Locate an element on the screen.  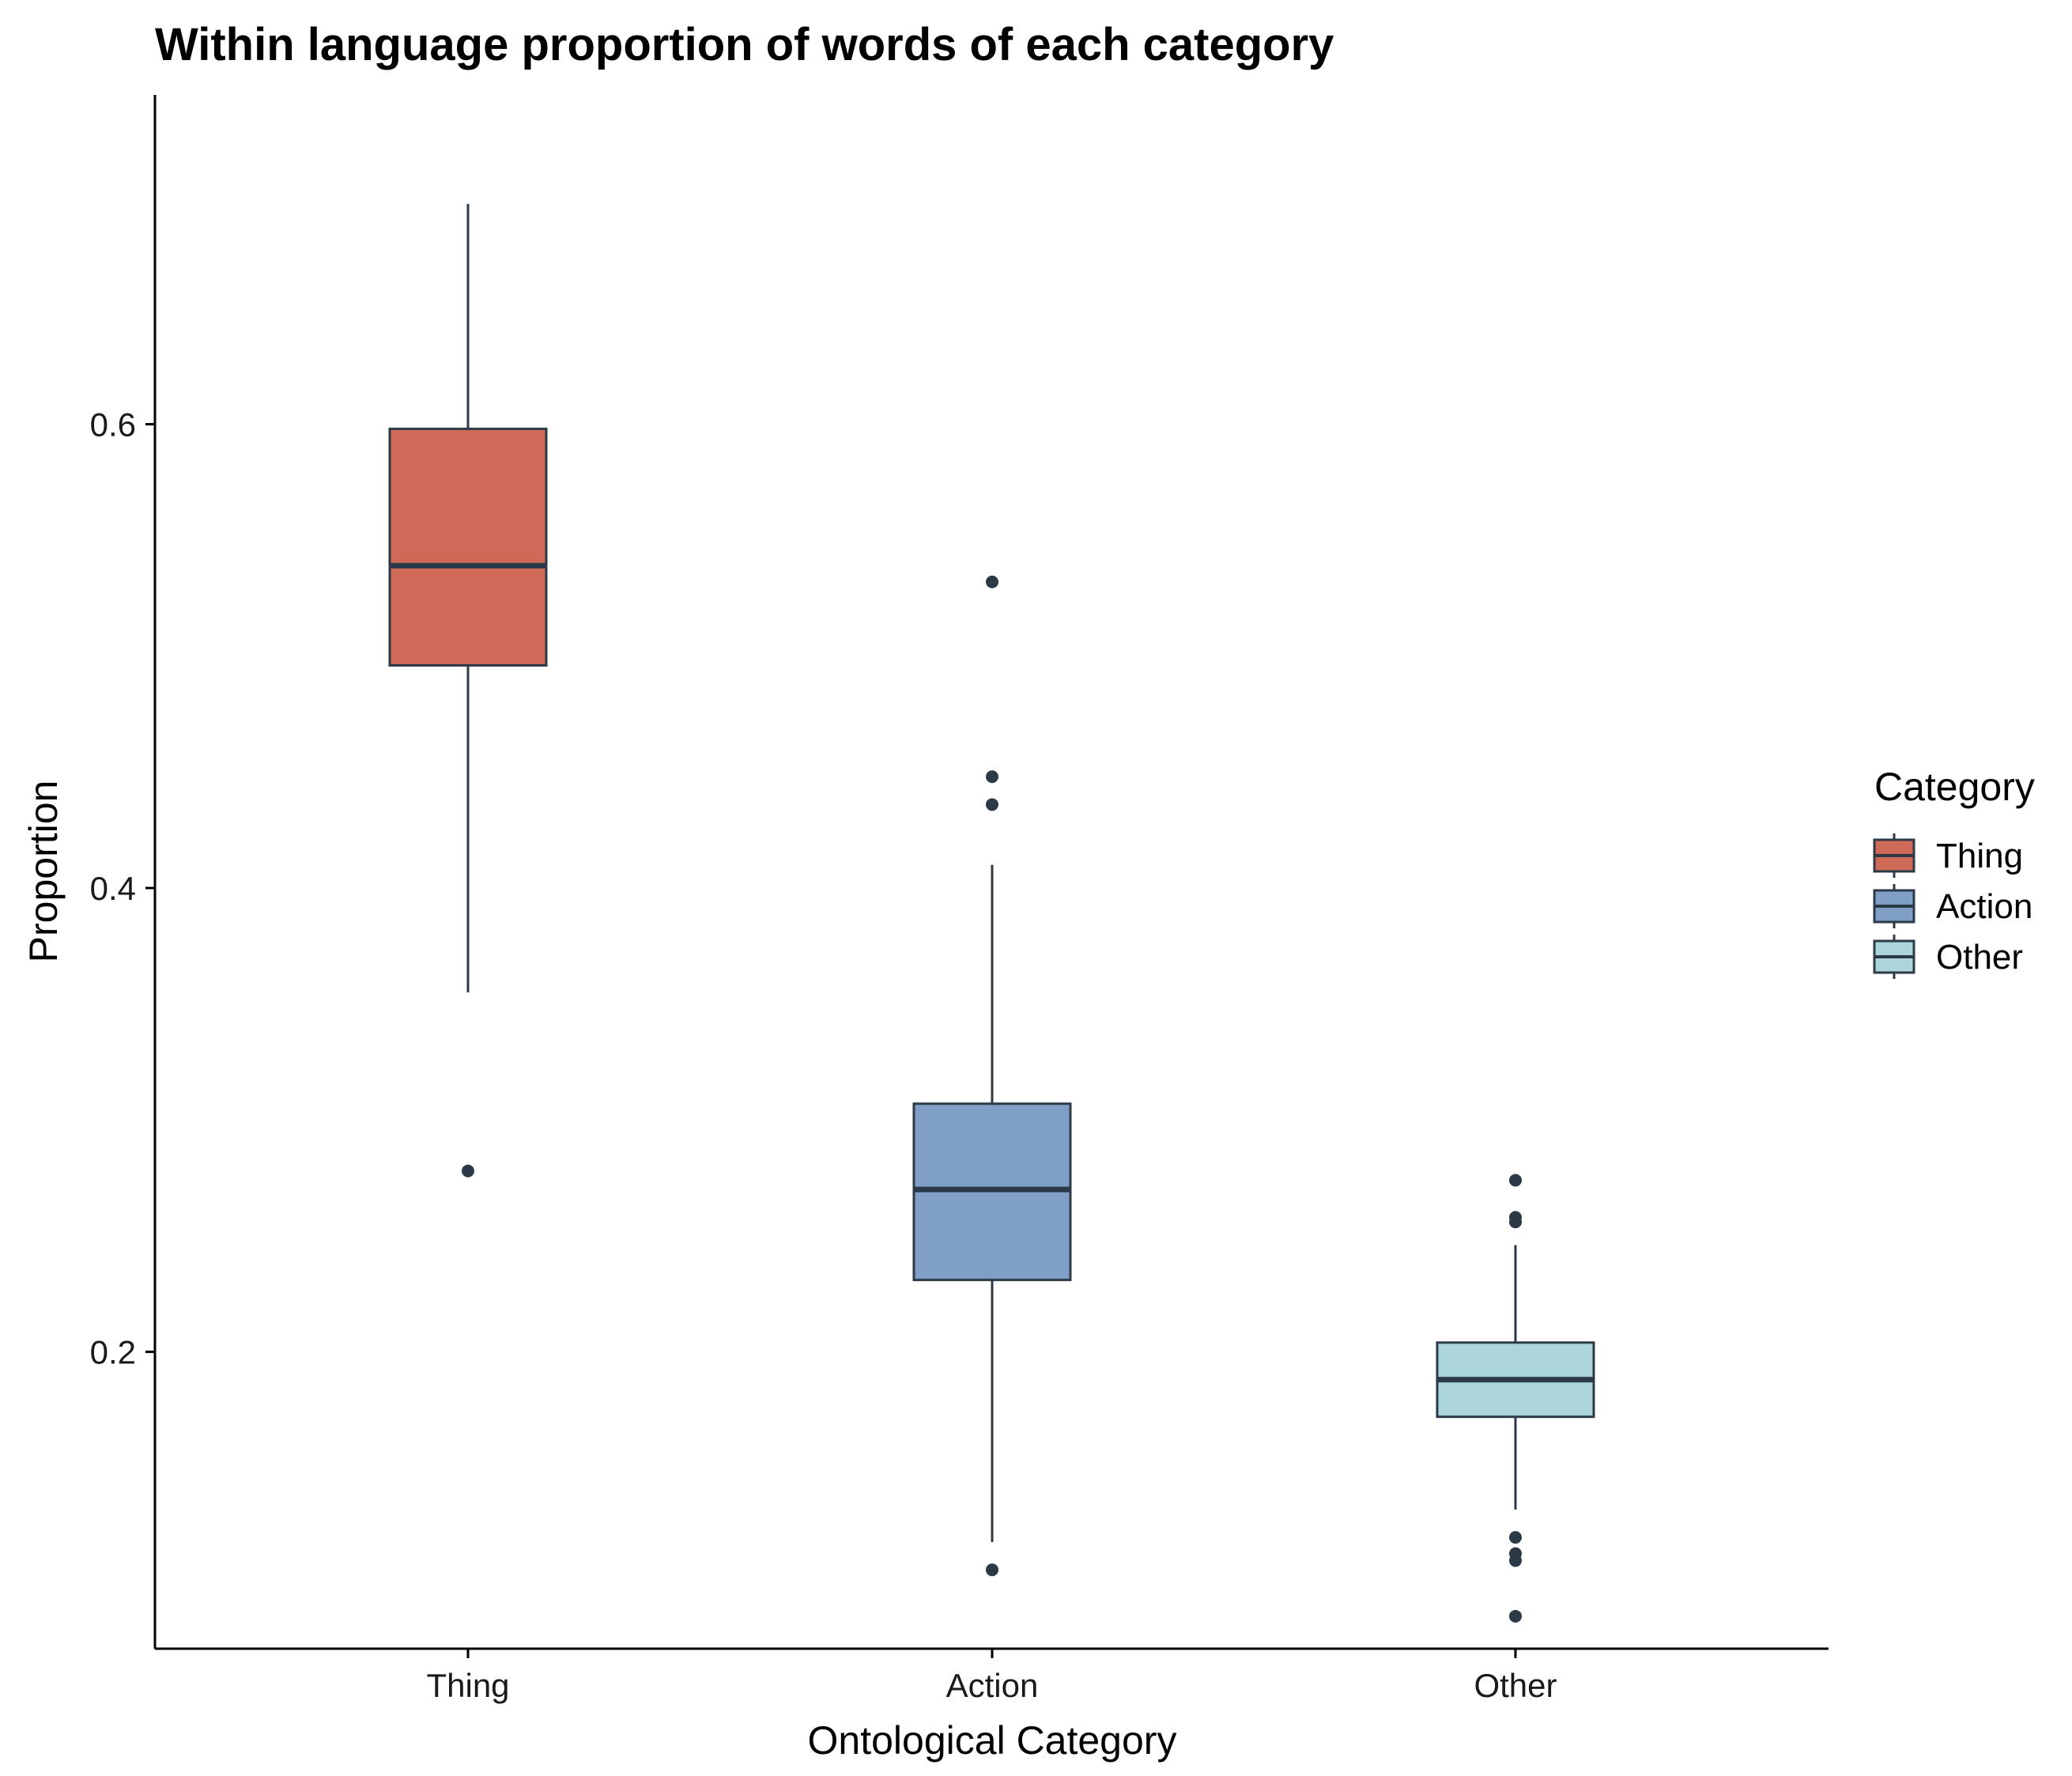
x-axis-ticks: Thing Action Other is located at coordinates (992, 1676).